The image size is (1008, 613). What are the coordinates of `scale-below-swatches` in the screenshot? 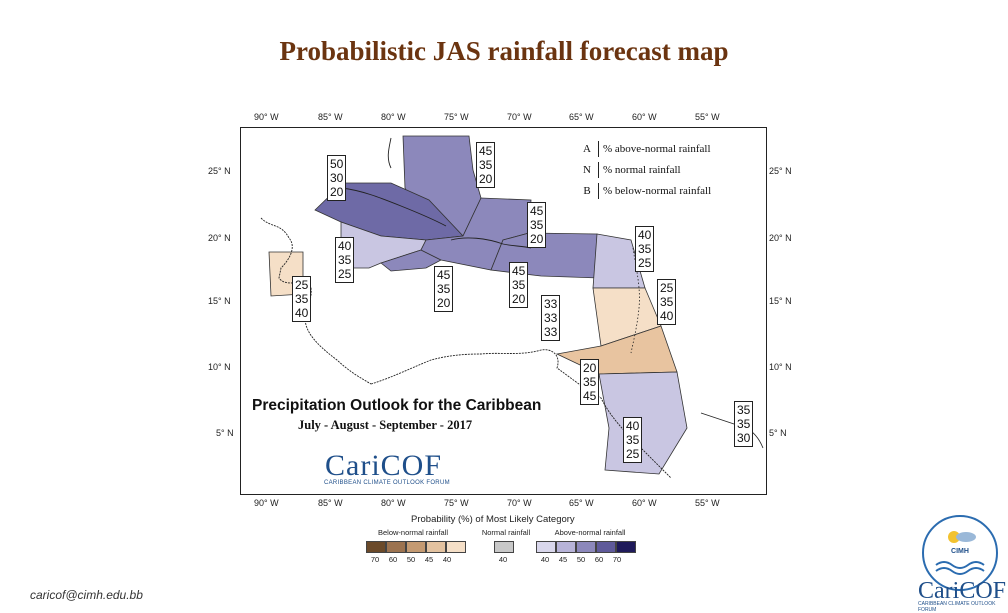 It's located at (416, 547).